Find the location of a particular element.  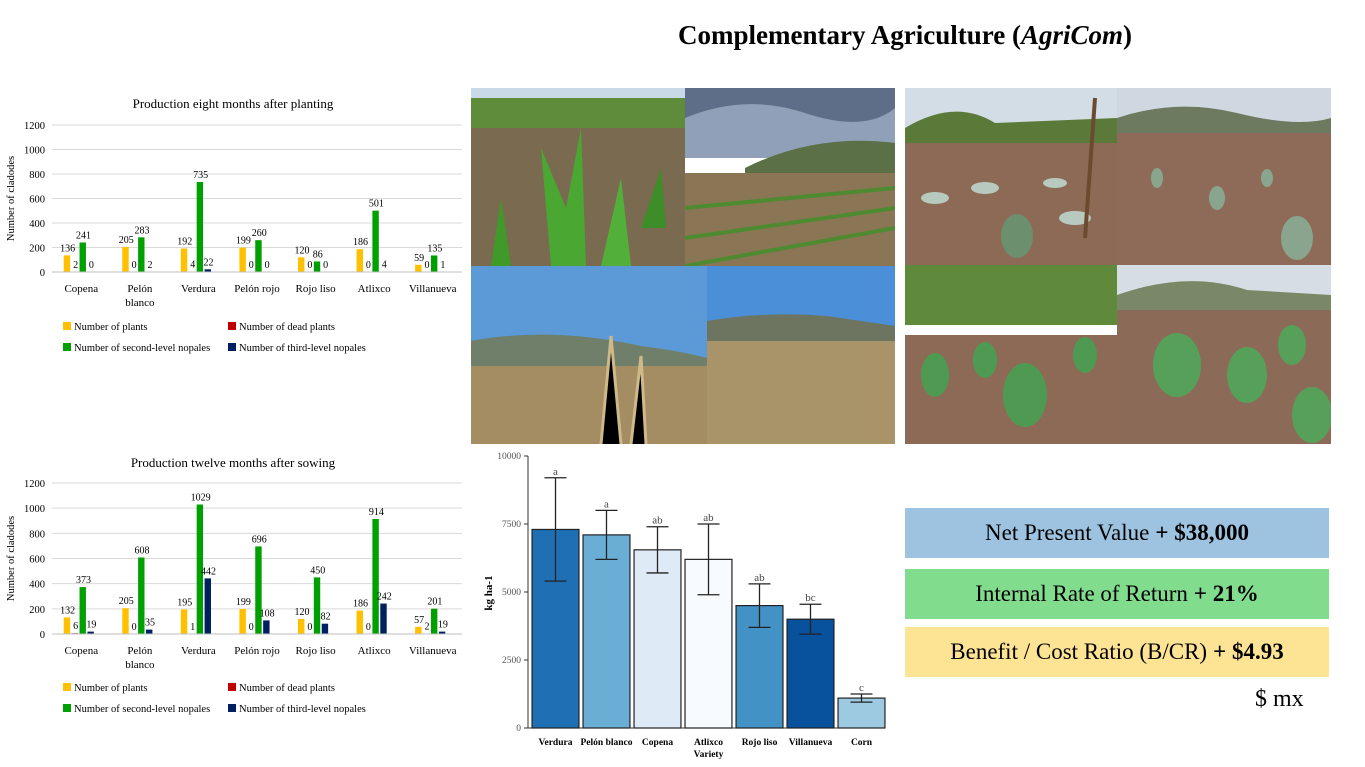

data-label: 373 is located at coordinates (83, 580).